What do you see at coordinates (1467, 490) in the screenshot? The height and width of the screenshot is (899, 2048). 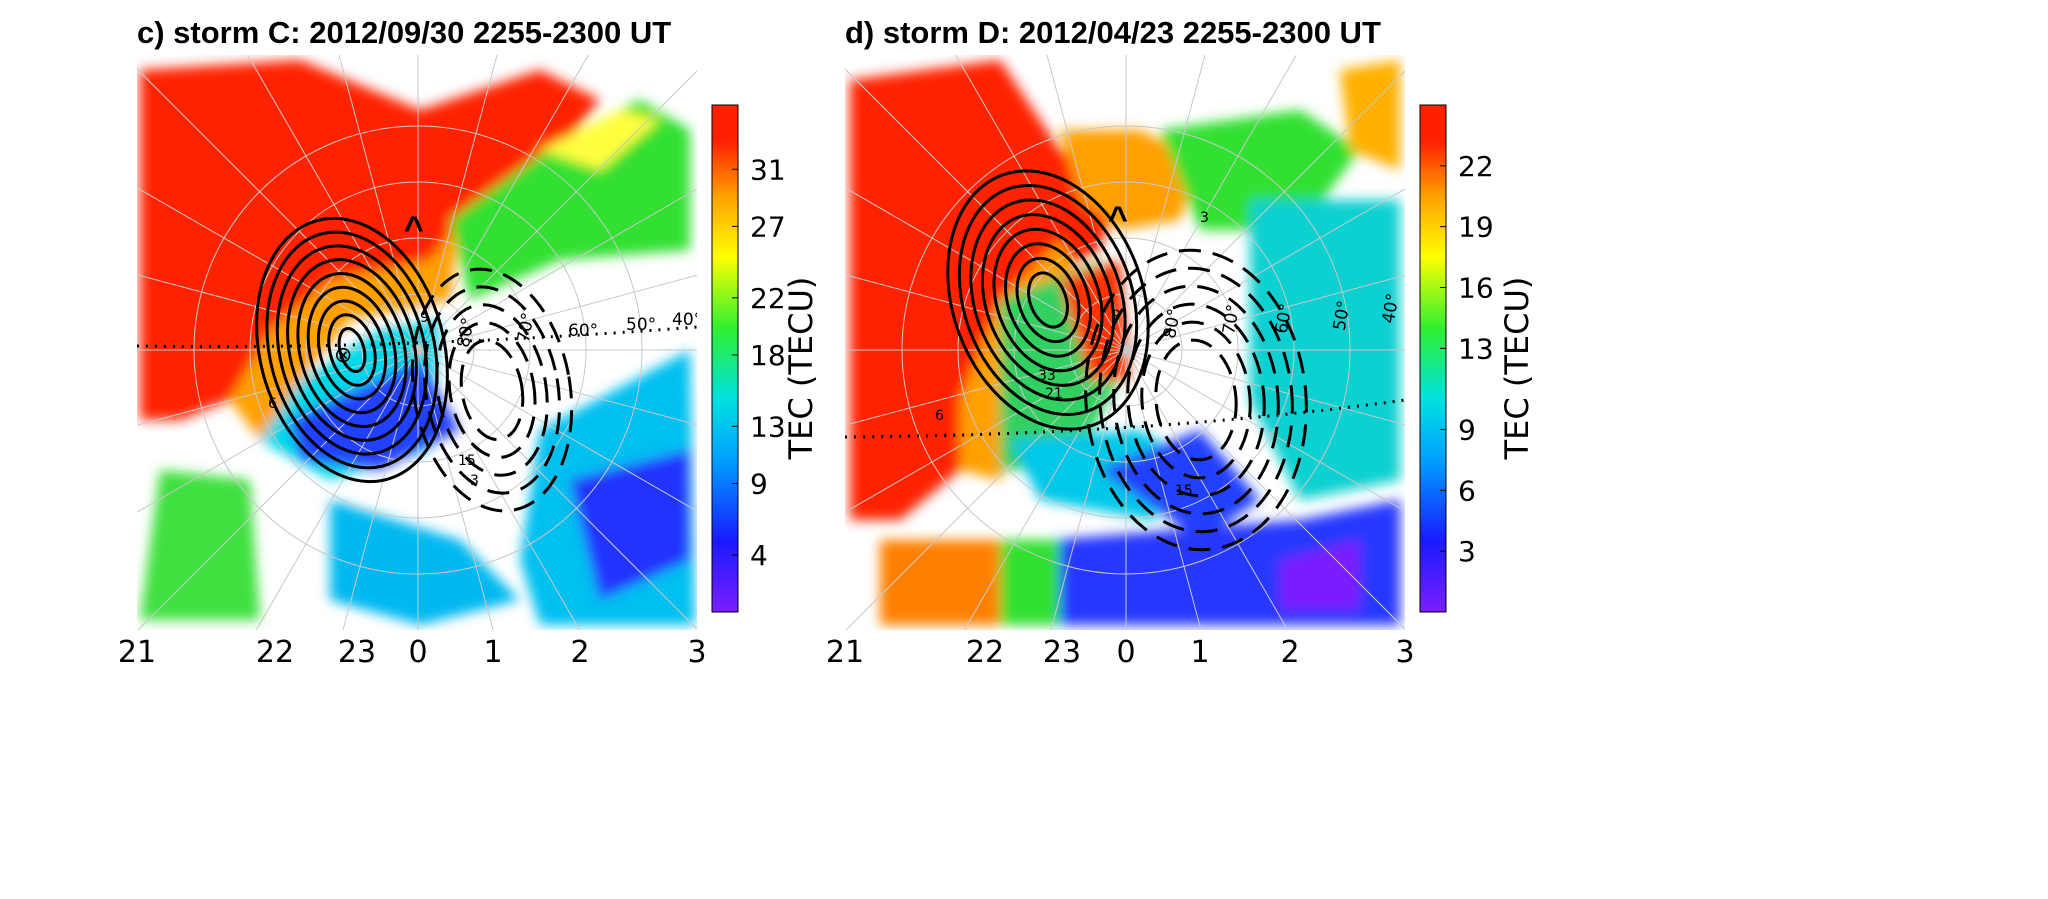 I see `colorbar-tick-label: 6` at bounding box center [1467, 490].